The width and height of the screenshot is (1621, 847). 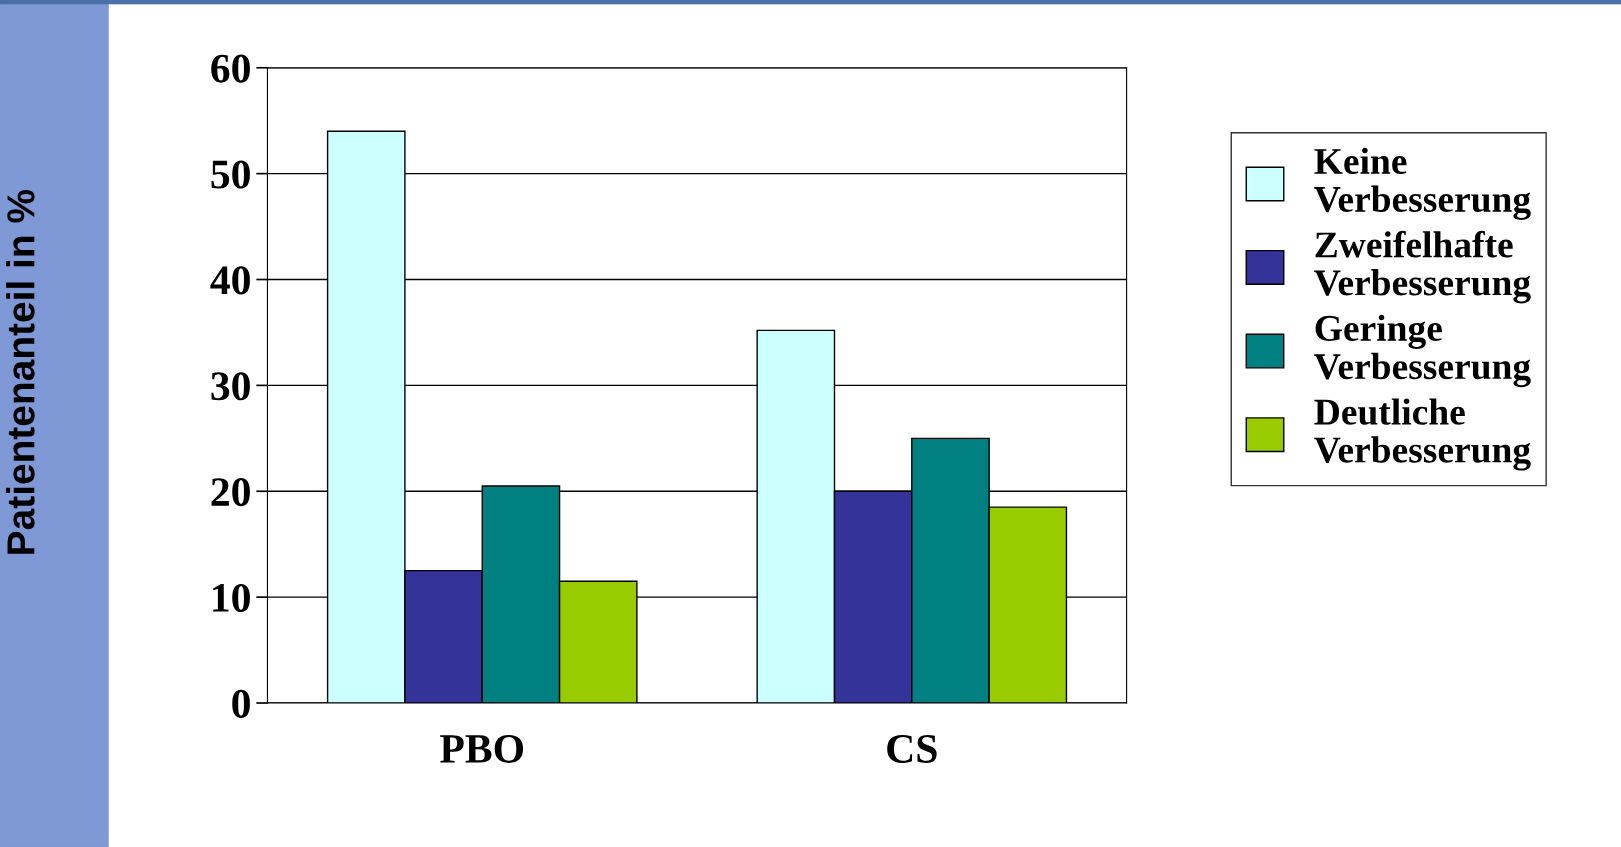 I want to click on y-tick-label: 50, so click(x=230, y=174).